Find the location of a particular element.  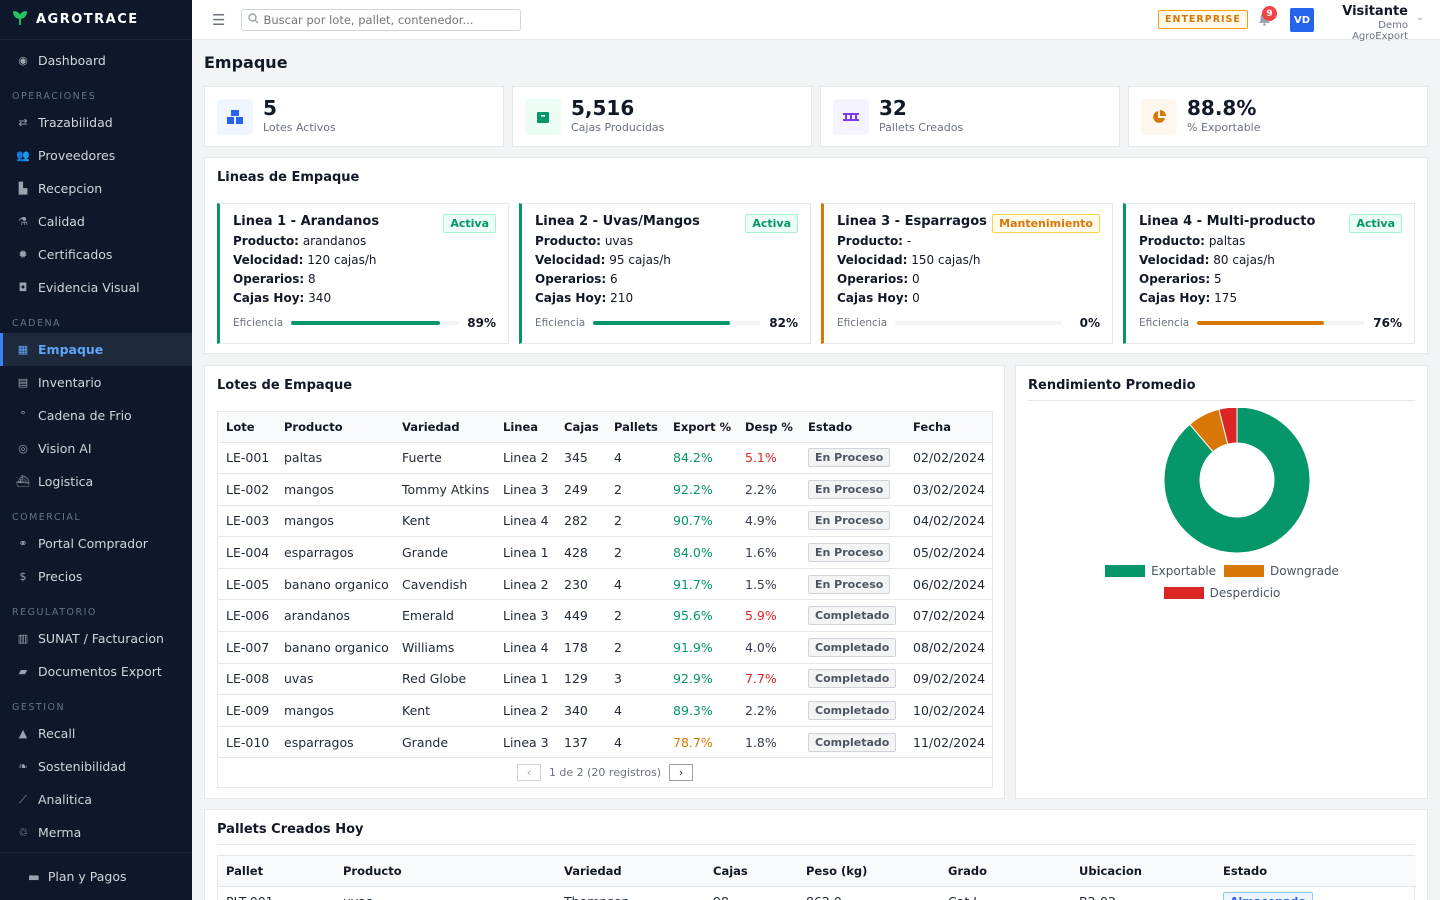

sidebar-item-precios: $ Precios is located at coordinates (96, 576).